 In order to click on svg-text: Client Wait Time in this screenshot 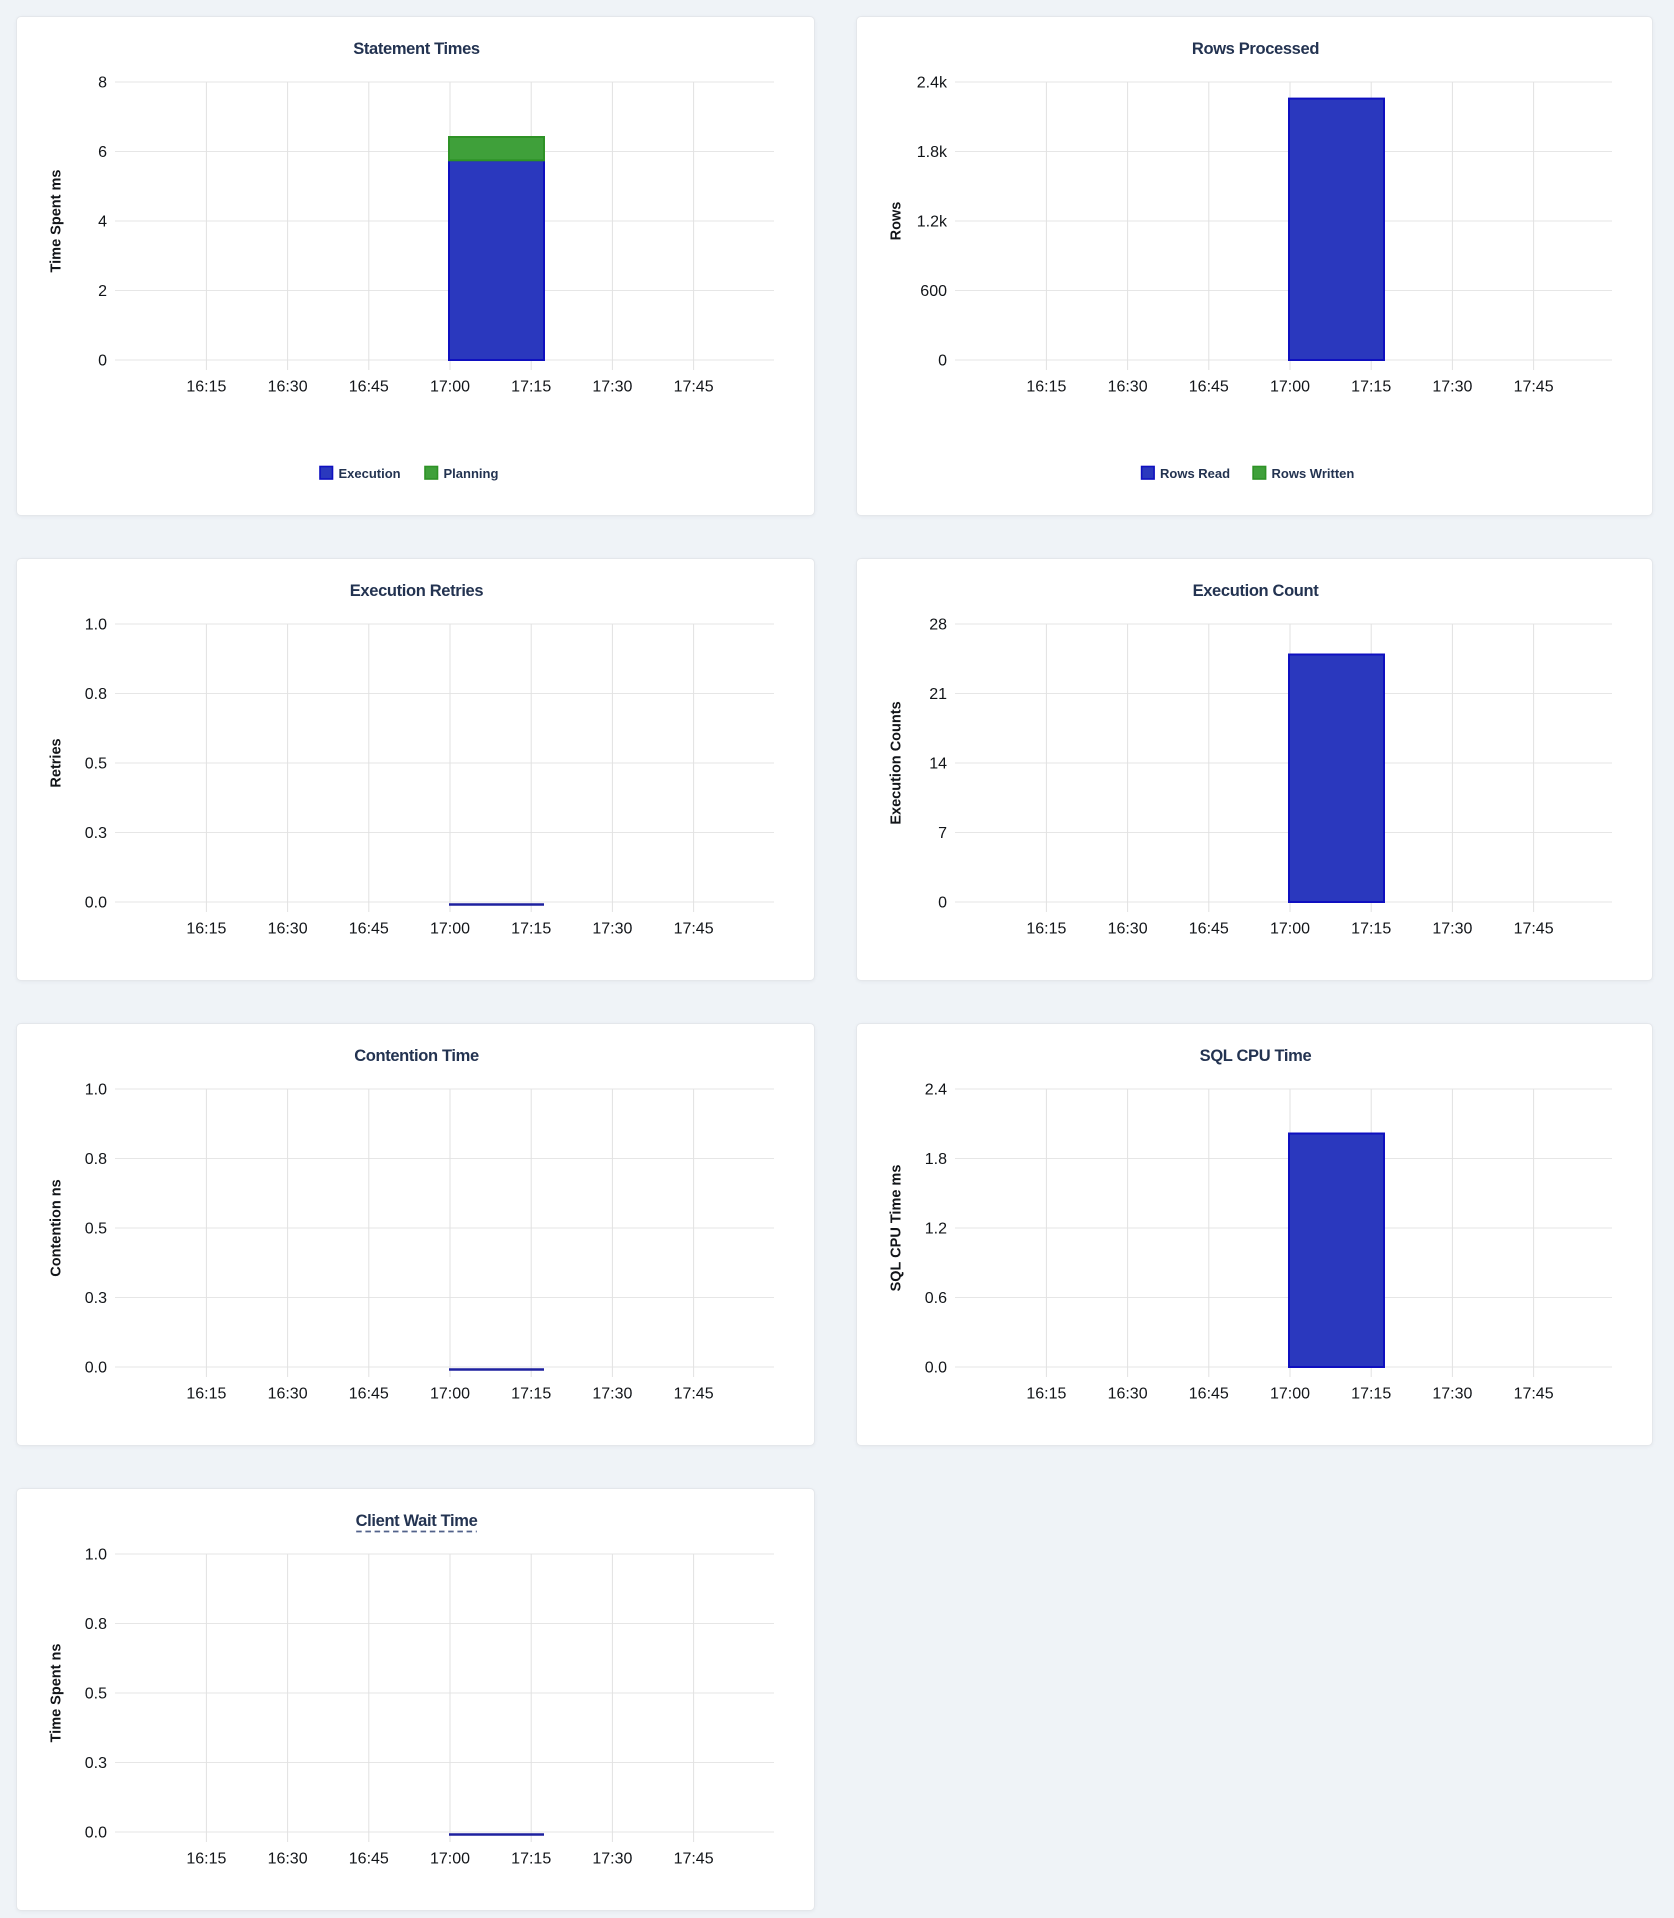, I will do `click(417, 1521)`.